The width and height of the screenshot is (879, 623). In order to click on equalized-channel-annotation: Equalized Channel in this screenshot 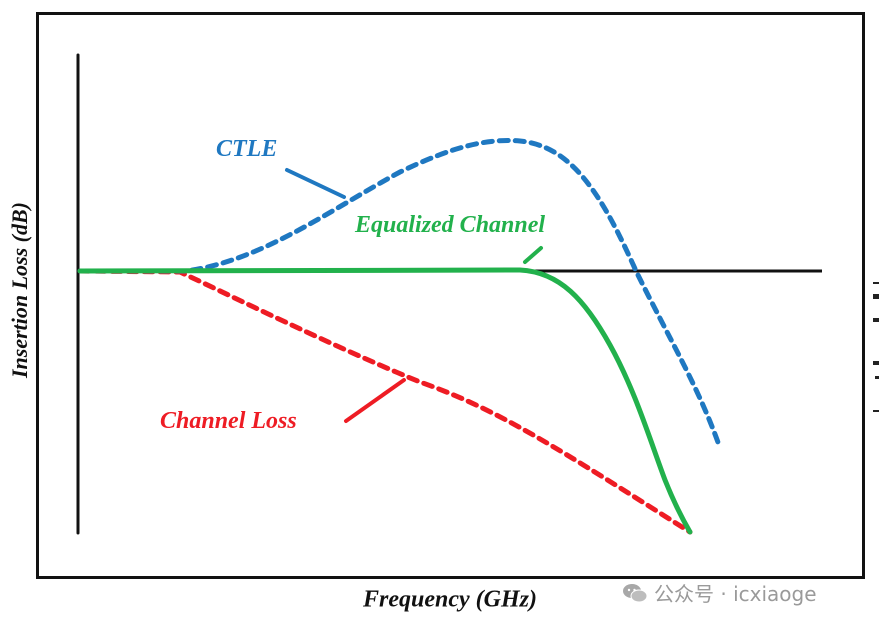, I will do `click(450, 225)`.